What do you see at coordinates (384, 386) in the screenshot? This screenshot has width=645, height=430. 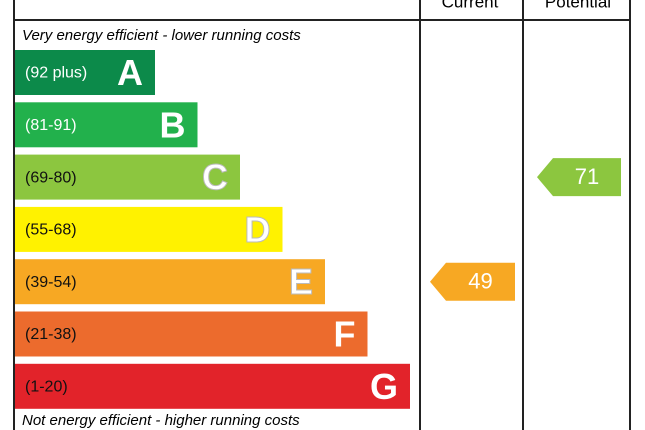 I see `band-letter: G` at bounding box center [384, 386].